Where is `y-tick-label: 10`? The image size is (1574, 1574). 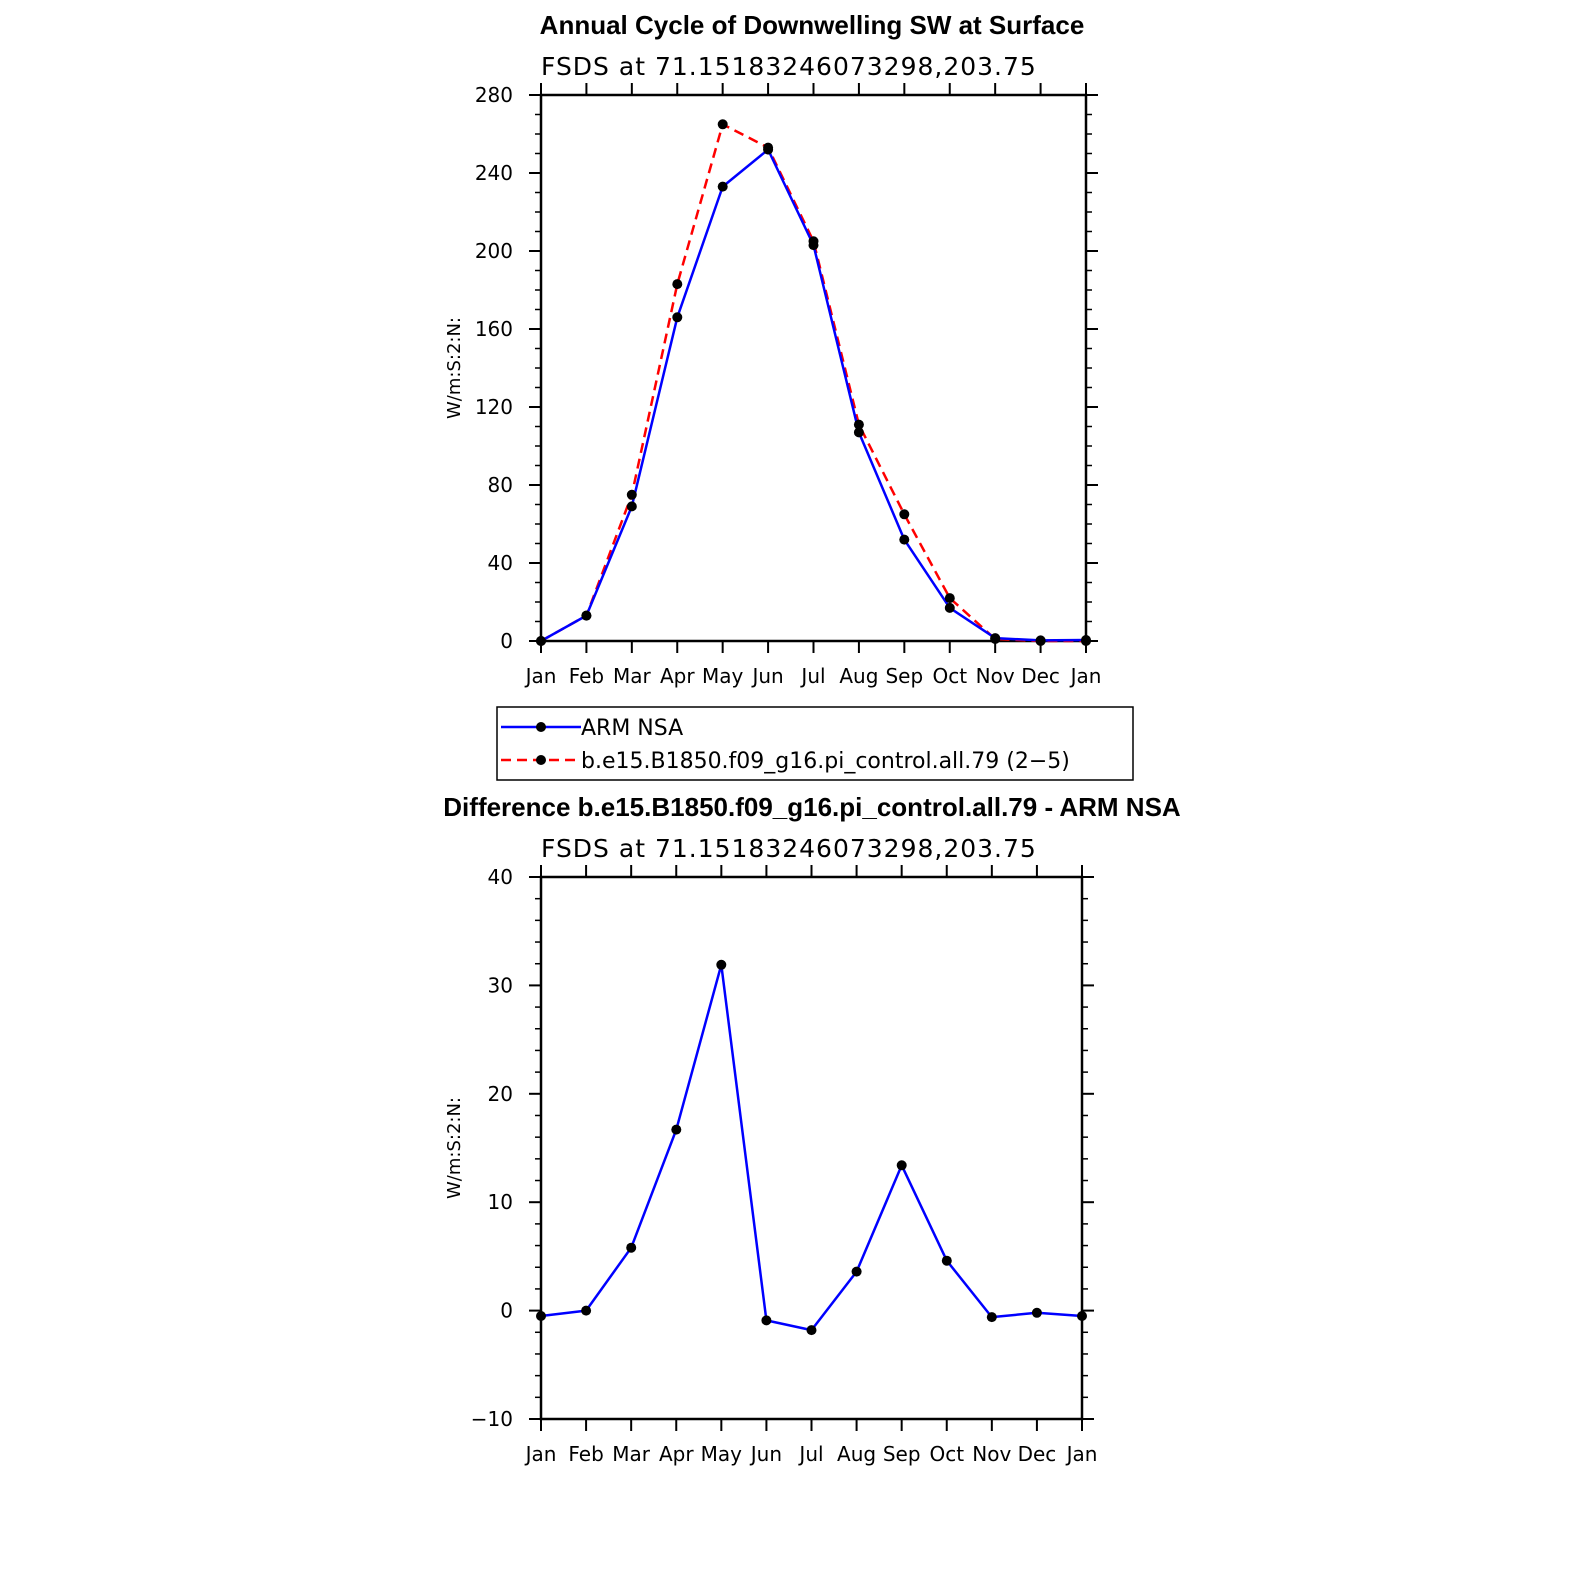 y-tick-label: 10 is located at coordinates (500, 1202).